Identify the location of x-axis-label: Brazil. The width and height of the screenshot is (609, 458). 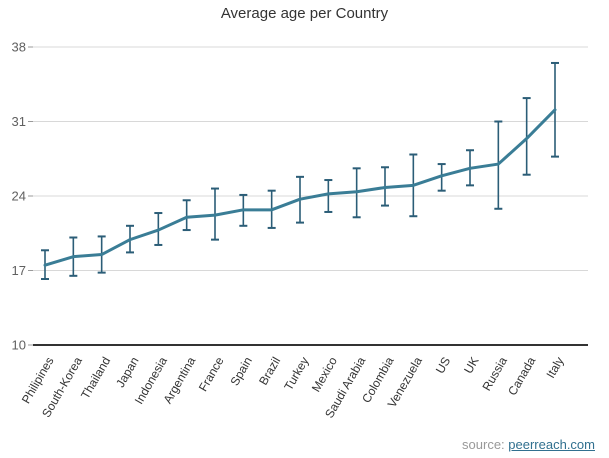
(269, 371).